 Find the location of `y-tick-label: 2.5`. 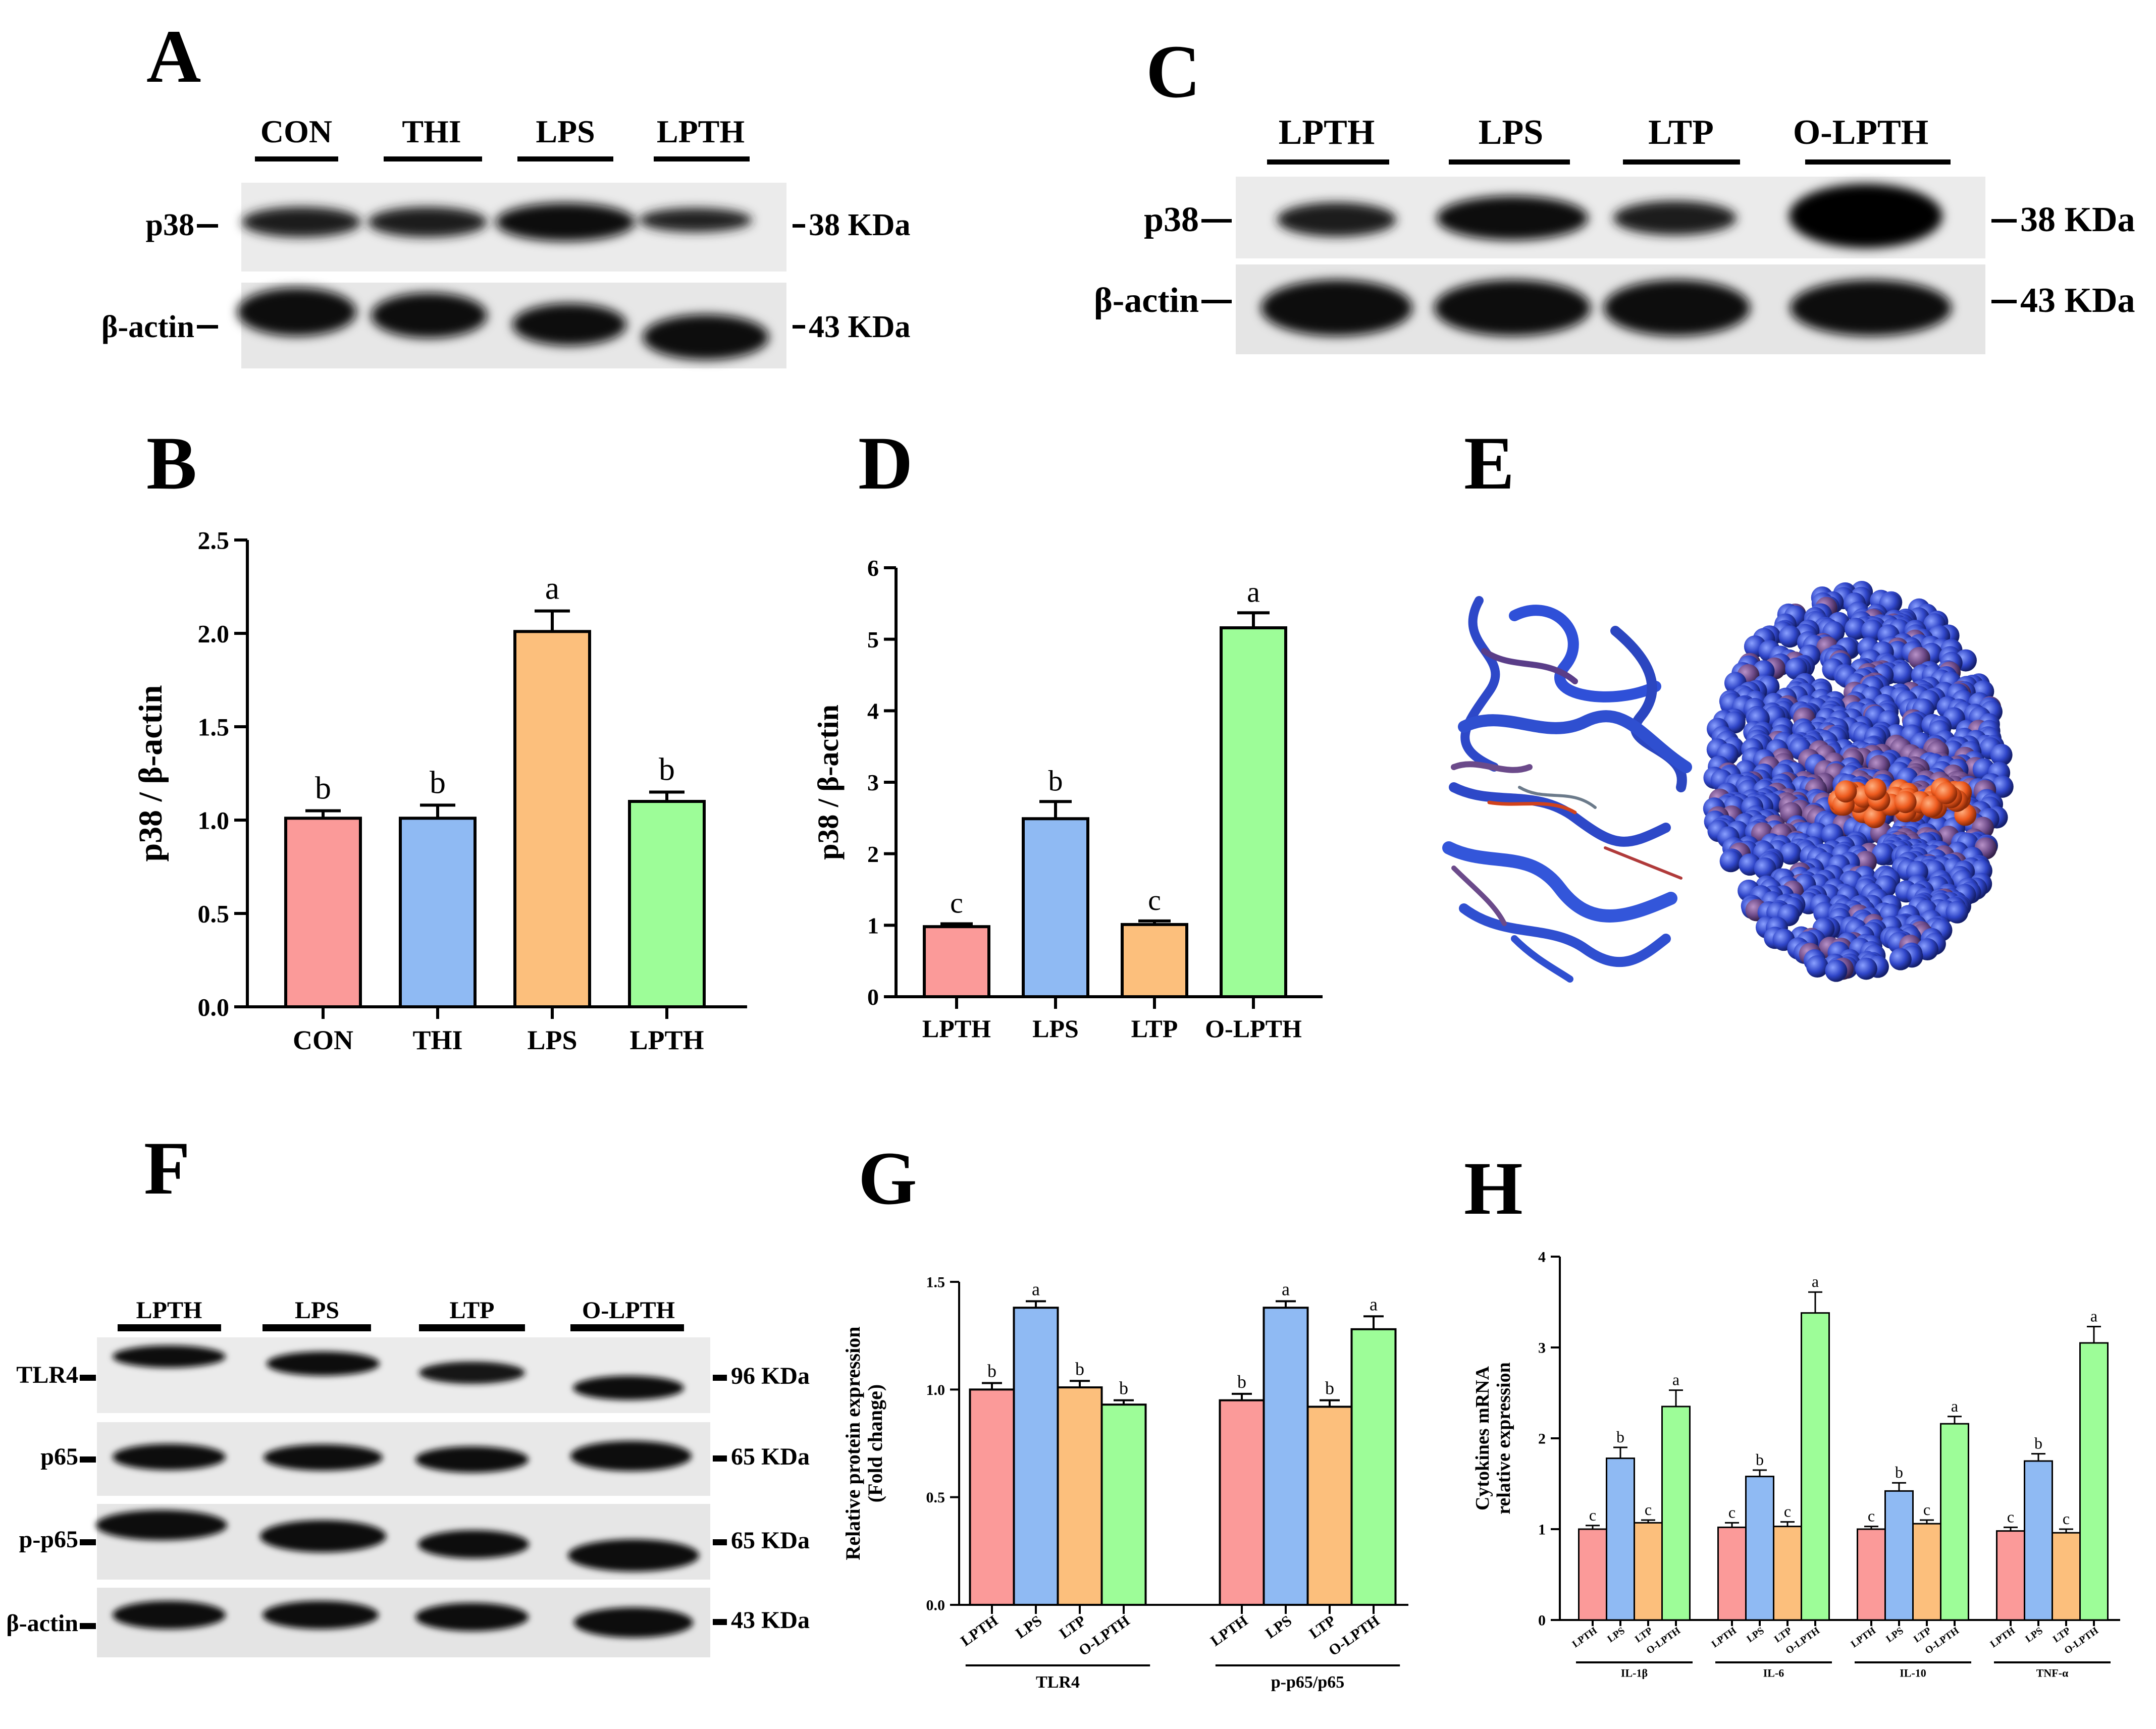

y-tick-label: 2.5 is located at coordinates (214, 540).